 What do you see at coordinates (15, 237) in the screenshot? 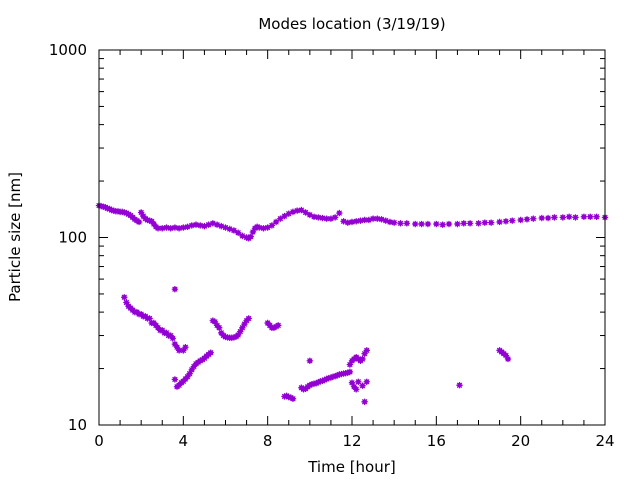
I see `y-axis-label: Particle size [nm]` at bounding box center [15, 237].